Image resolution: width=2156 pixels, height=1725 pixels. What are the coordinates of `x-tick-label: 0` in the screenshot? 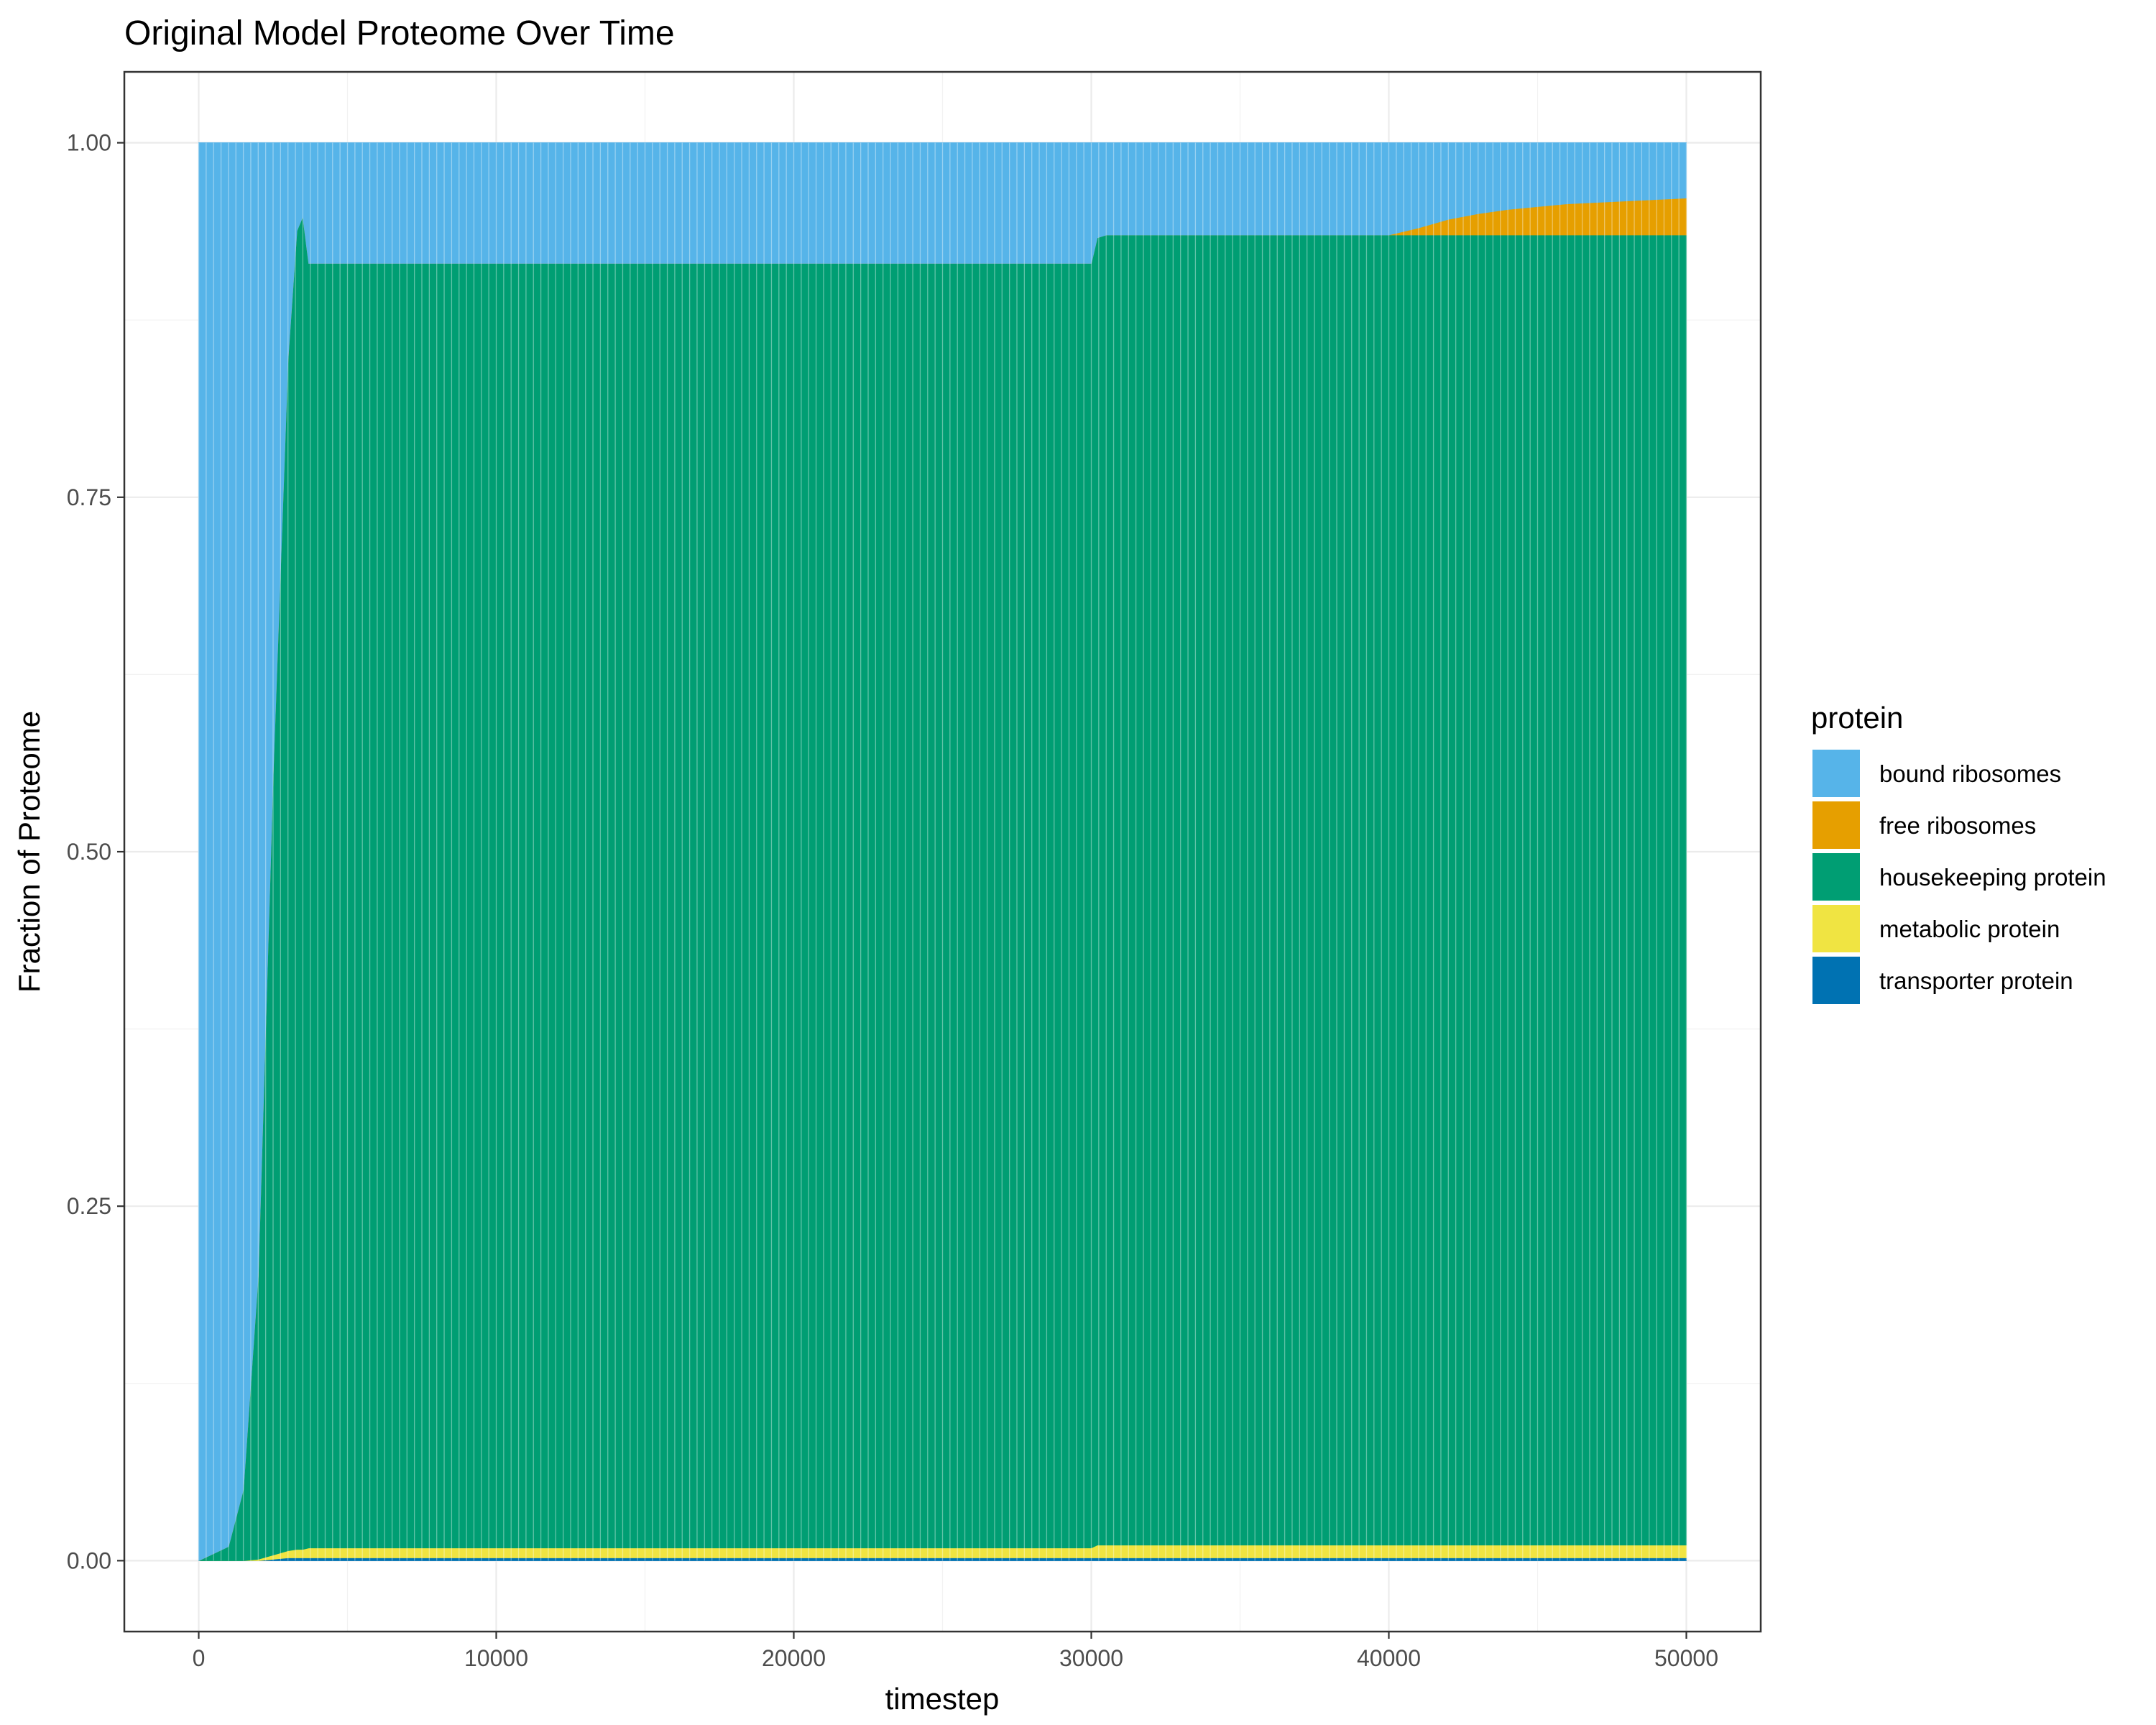 It's located at (199, 1658).